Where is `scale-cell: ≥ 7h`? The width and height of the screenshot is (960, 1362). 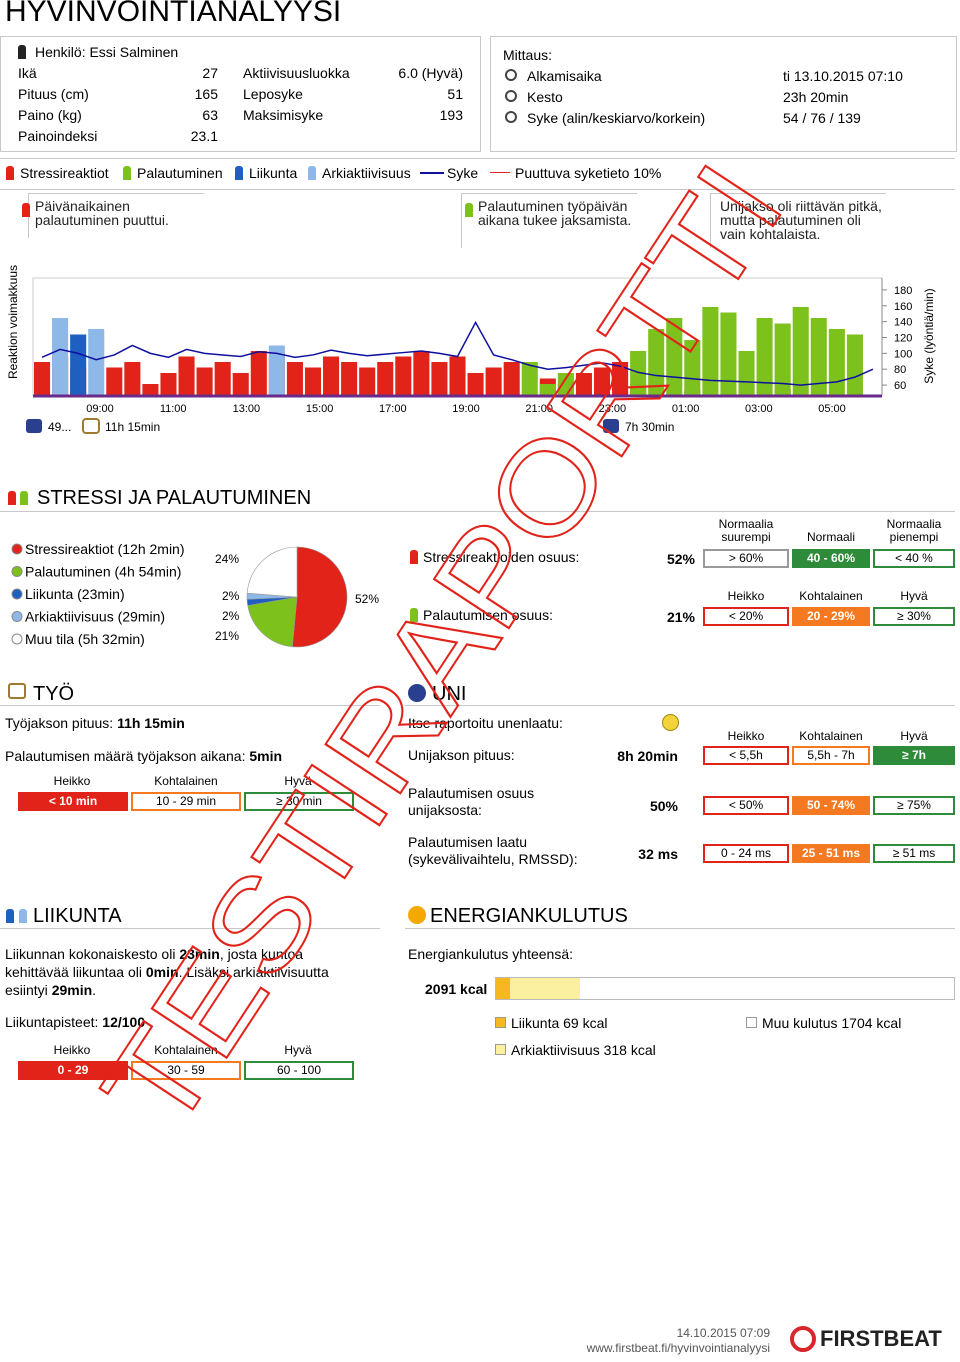 scale-cell: ≥ 7h is located at coordinates (914, 755).